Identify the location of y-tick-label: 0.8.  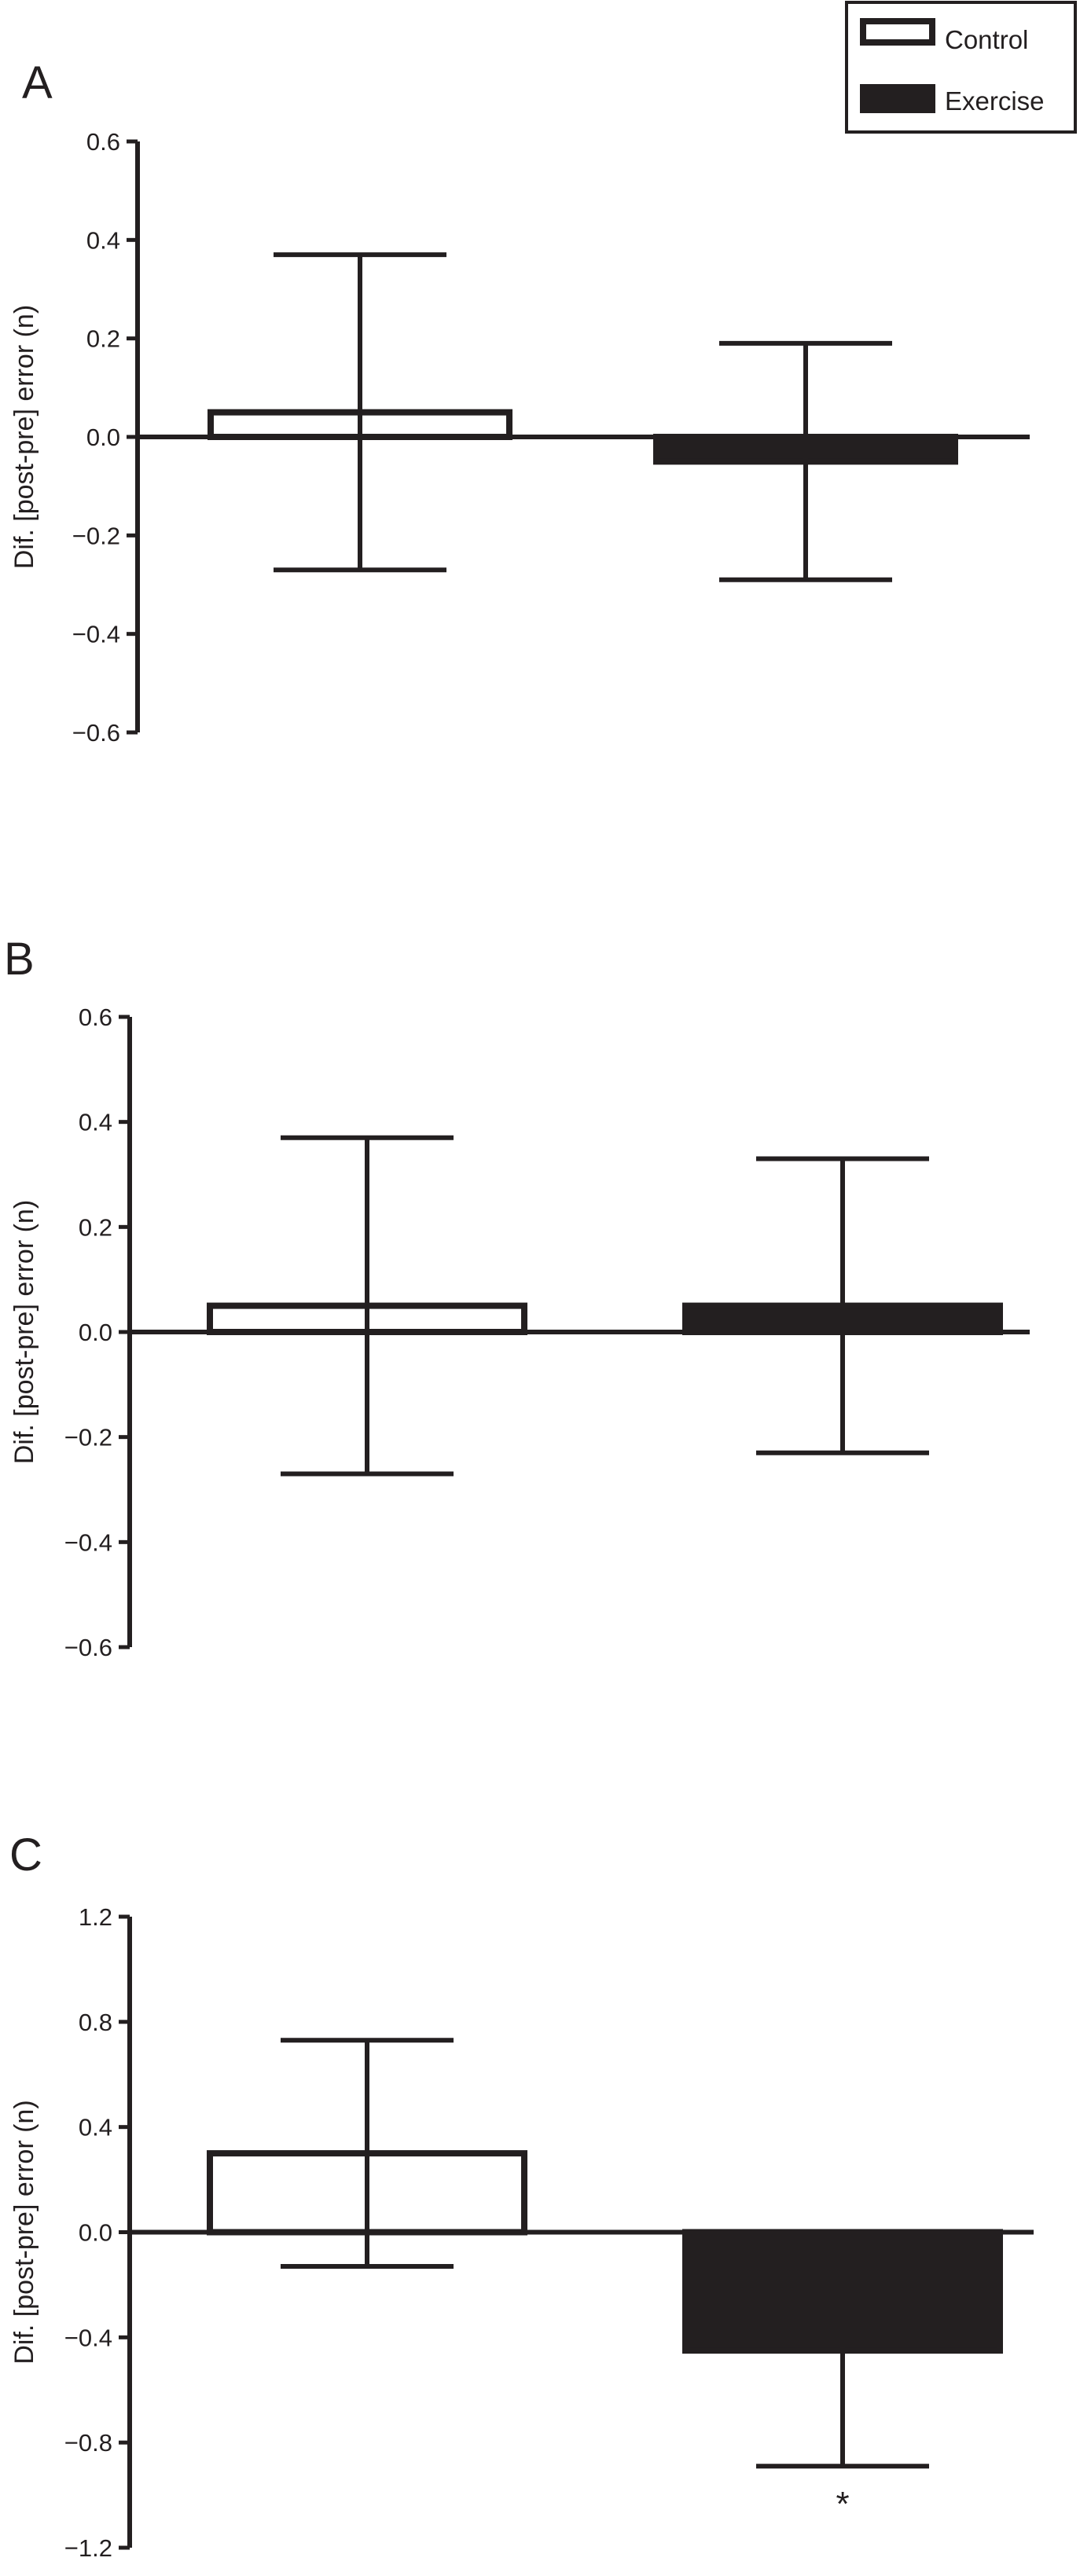
(95, 2022).